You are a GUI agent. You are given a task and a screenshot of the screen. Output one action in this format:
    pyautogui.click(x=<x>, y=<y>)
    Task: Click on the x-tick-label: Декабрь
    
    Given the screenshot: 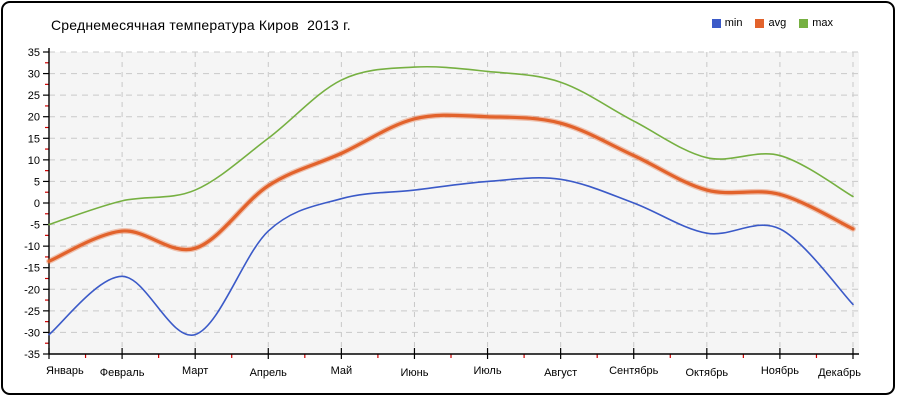 What is the action you would take?
    pyautogui.click(x=839, y=373)
    